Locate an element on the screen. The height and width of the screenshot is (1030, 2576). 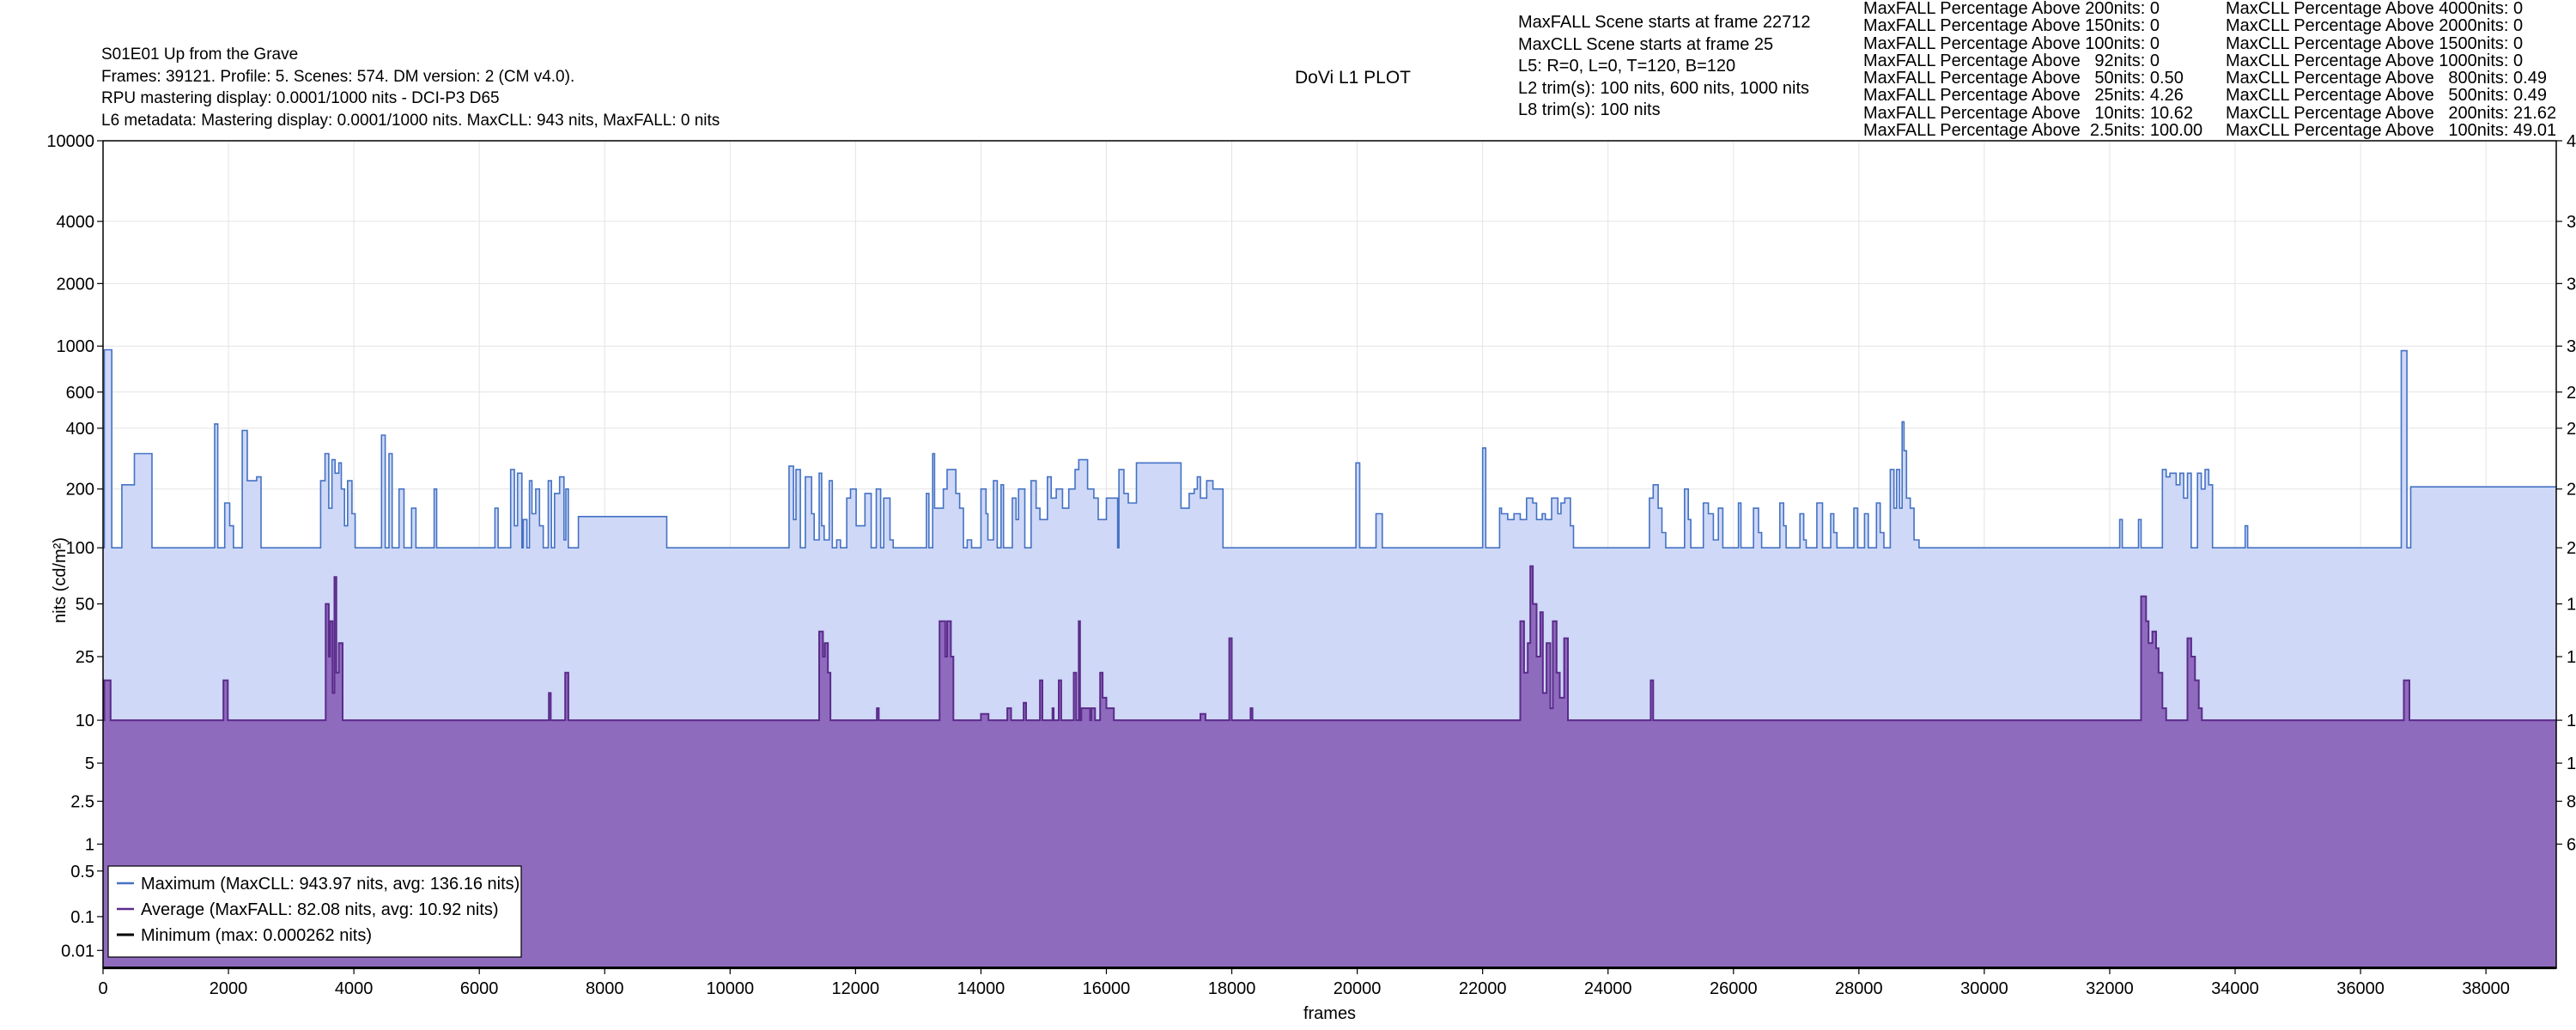
pq-tick-label: 1229 is located at coordinates (2572, 721).